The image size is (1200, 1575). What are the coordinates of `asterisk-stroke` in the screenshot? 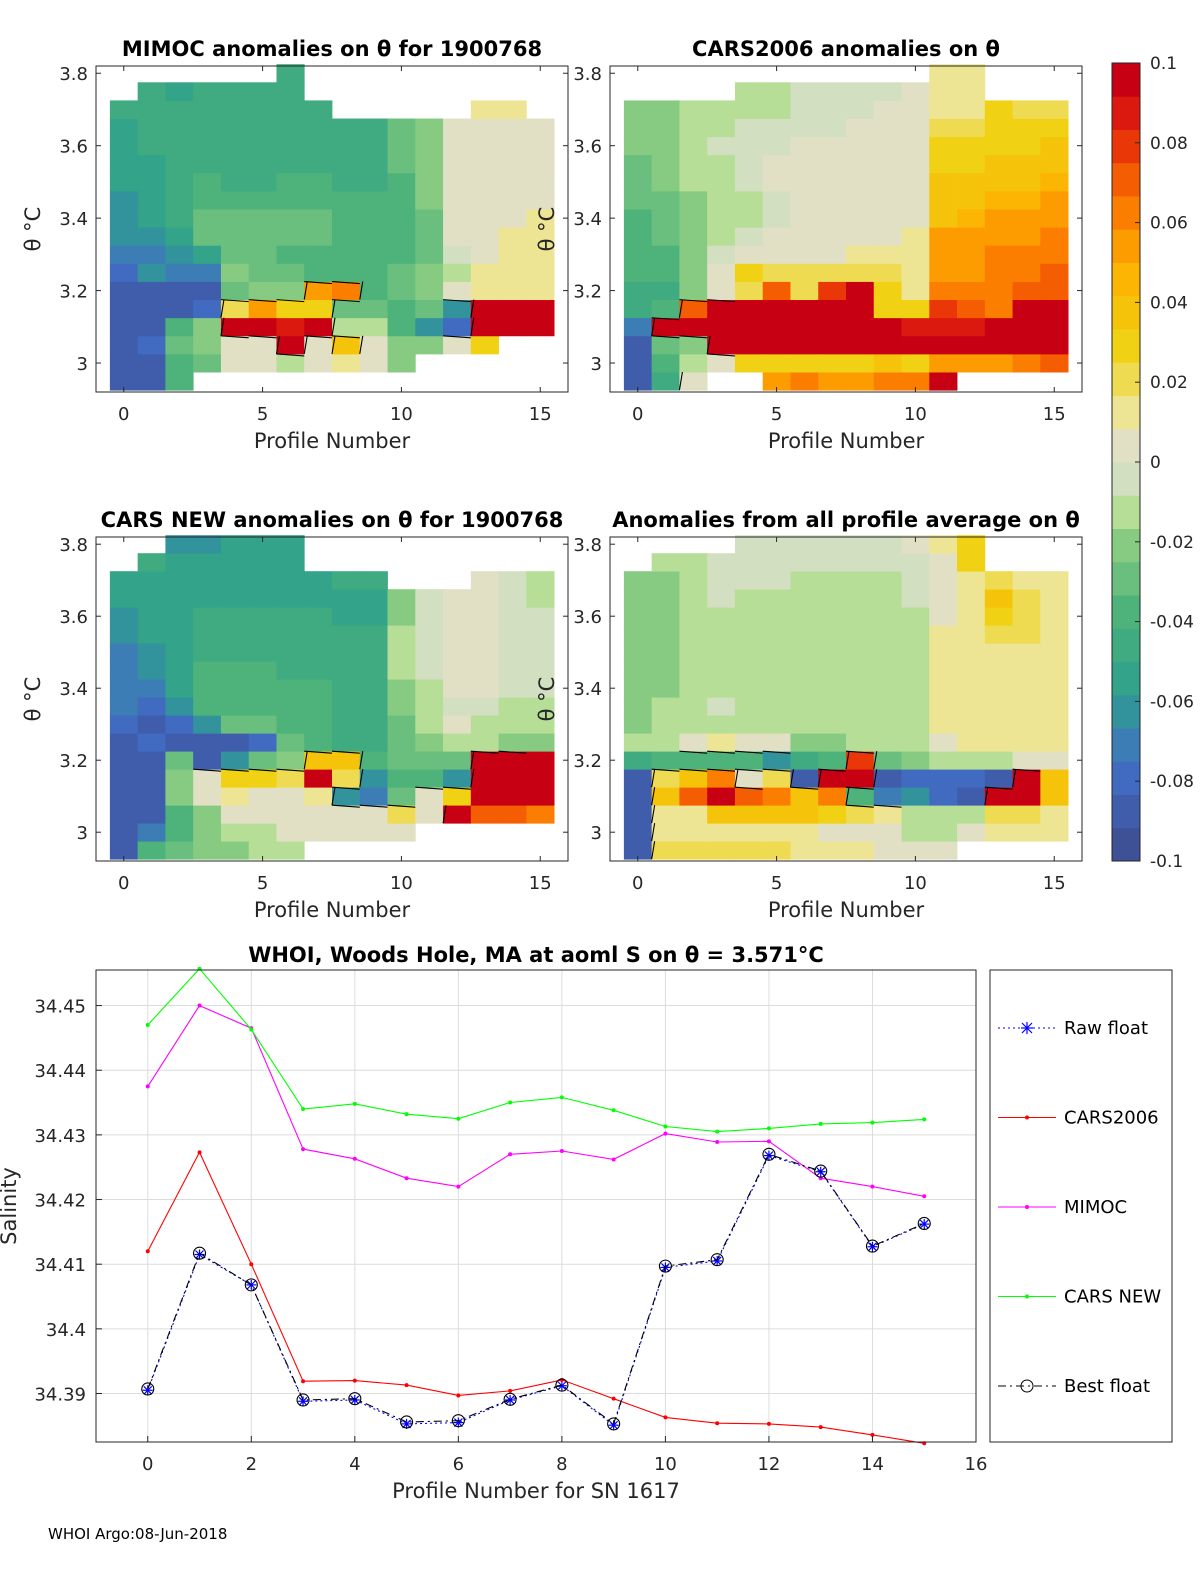 It's located at (872, 1247).